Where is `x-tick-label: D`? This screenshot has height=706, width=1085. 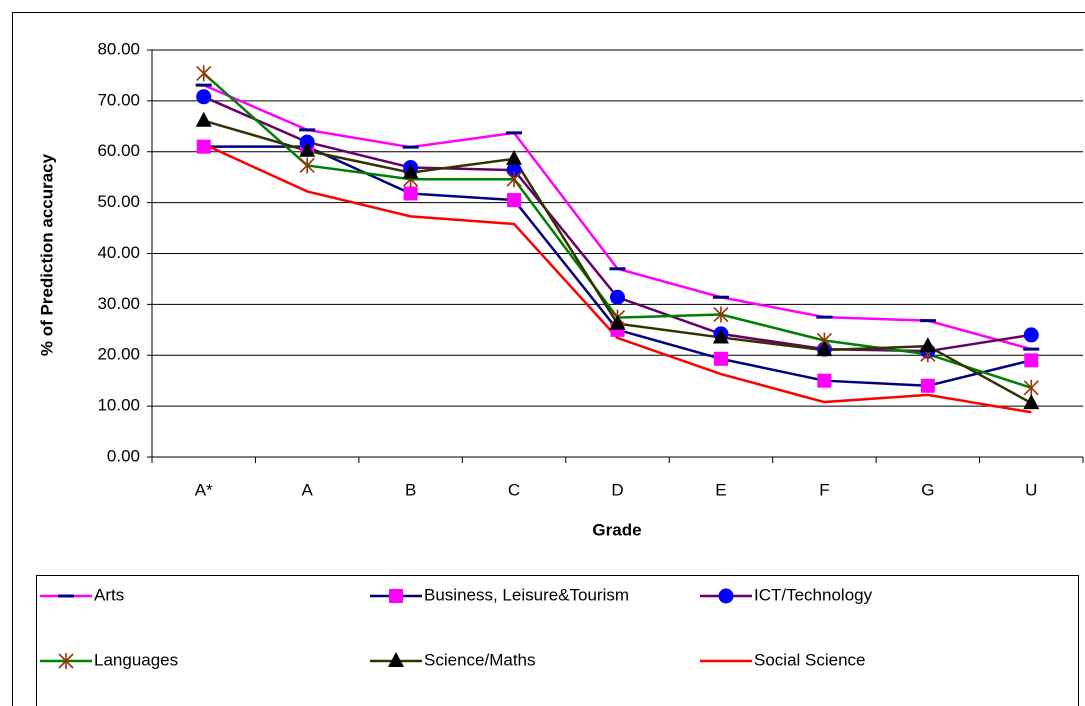 x-tick-label: D is located at coordinates (617, 489).